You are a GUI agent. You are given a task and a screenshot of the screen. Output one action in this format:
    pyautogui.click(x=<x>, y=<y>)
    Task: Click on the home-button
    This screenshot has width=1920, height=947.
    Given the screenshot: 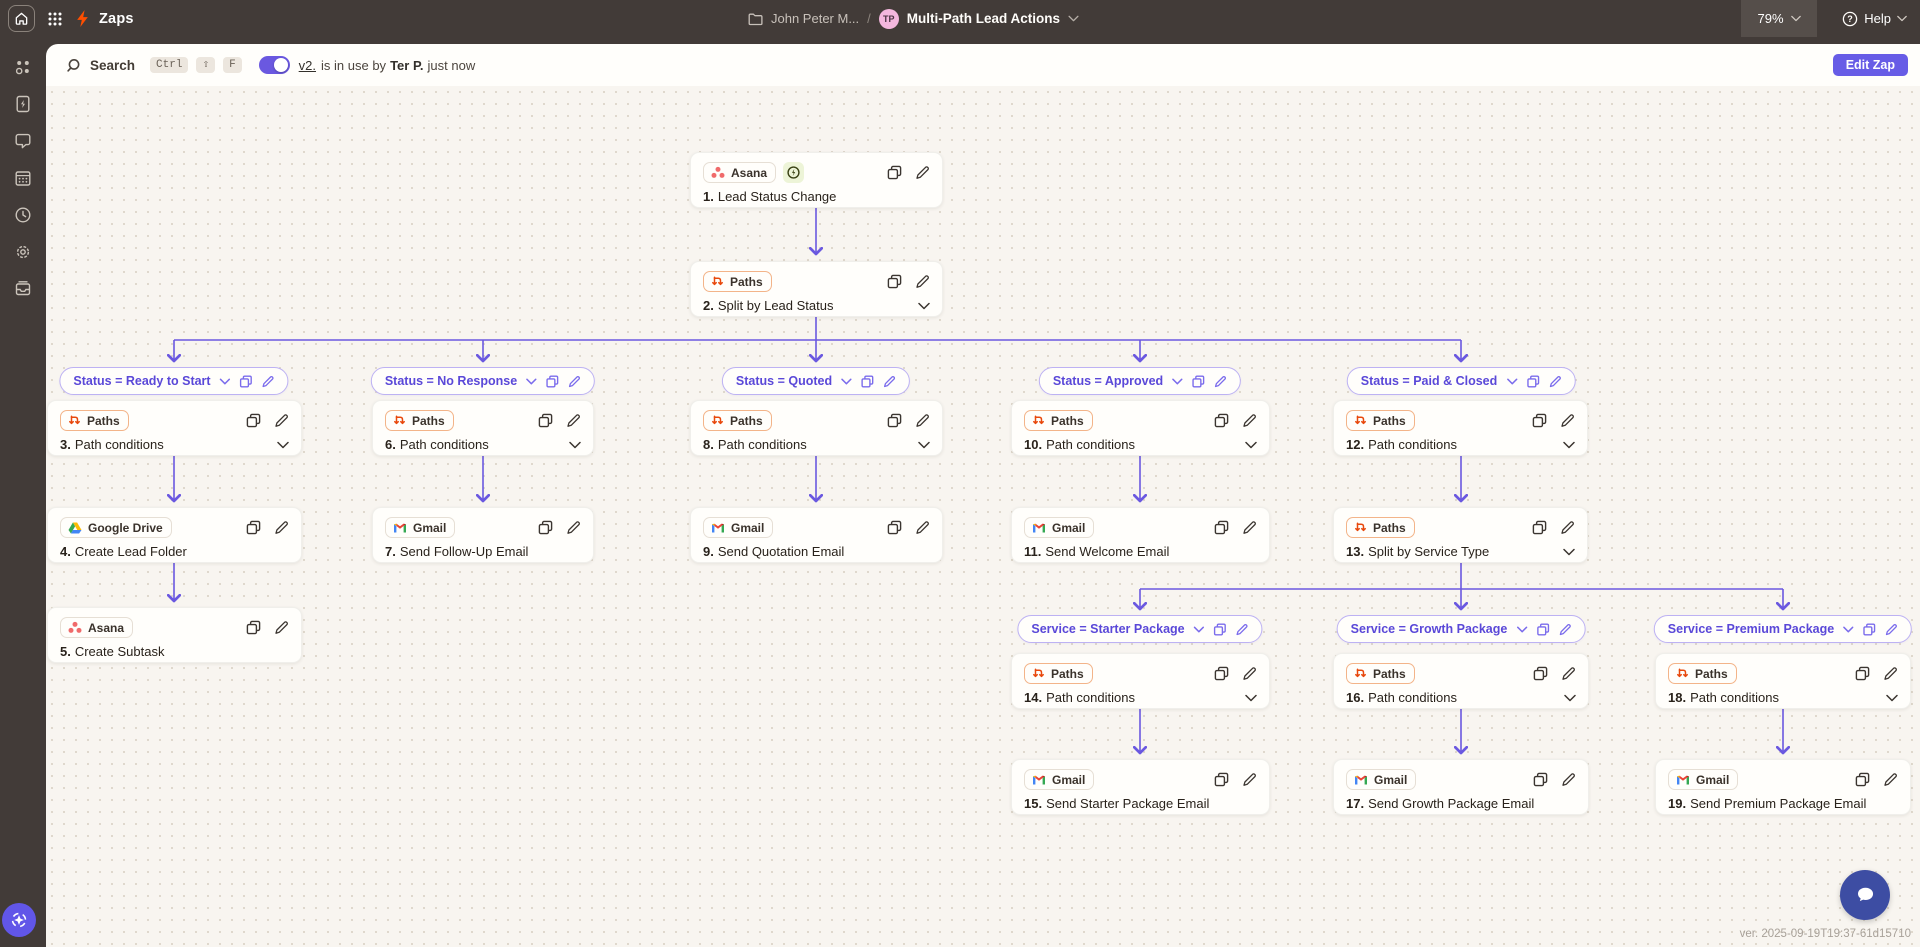 What is the action you would take?
    pyautogui.click(x=21, y=18)
    